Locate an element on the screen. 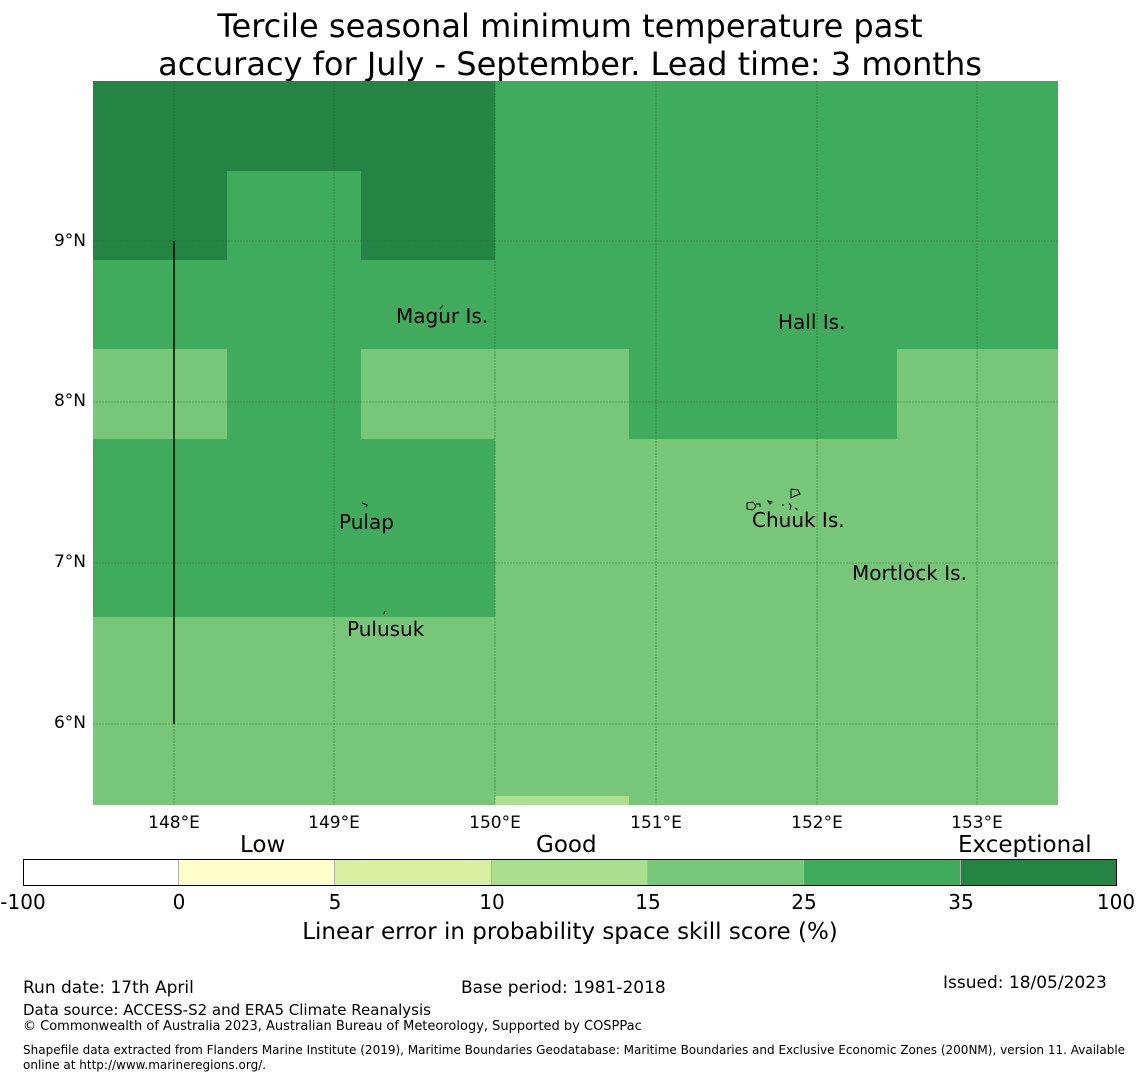 This screenshot has height=1080, width=1140. shapefile-credit-line-2: online at http://www.marineregions.org/. is located at coordinates (145, 1065).